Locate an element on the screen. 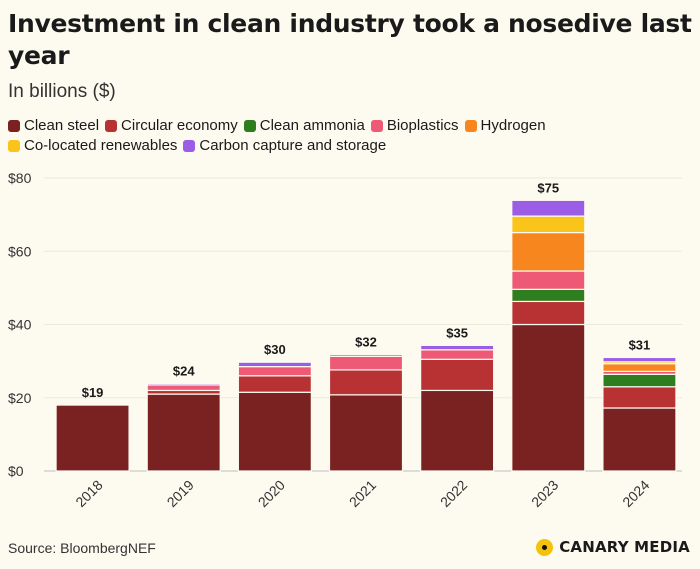 The image size is (700, 569). bar-segment-bioplastics-2023 is located at coordinates (548, 280).